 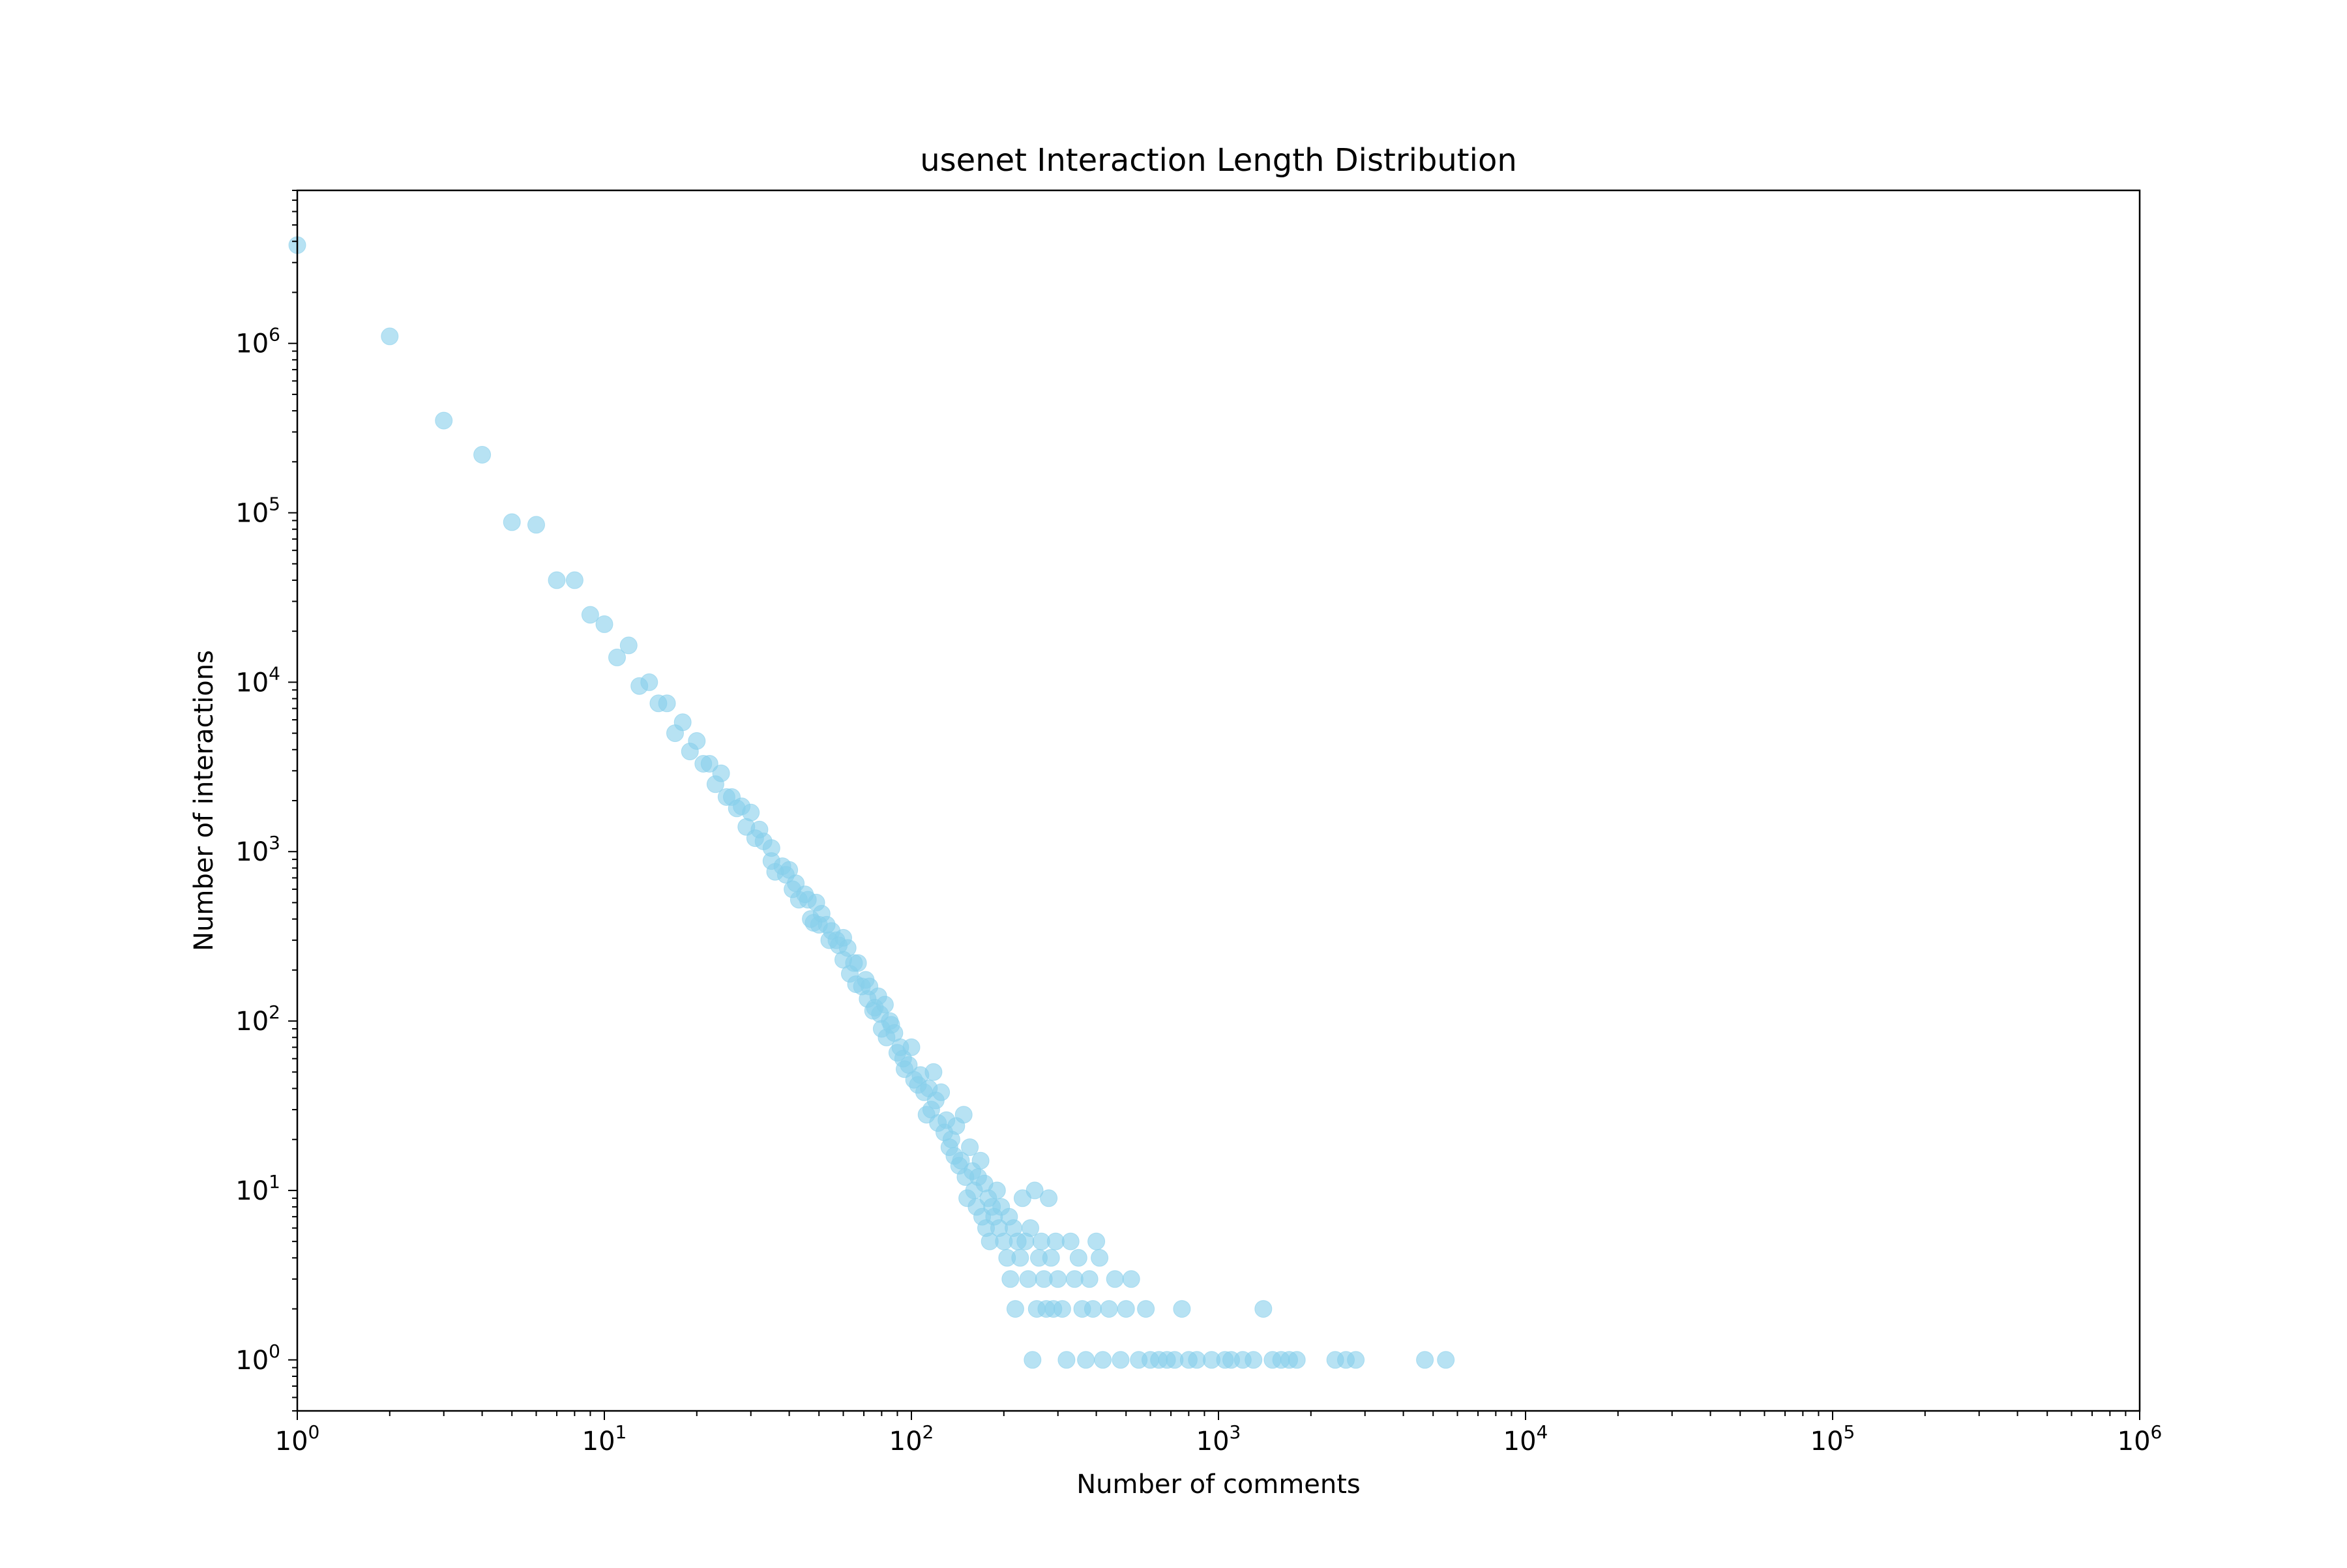 What do you see at coordinates (1218, 160) in the screenshot?
I see `chart-title: usenet Interaction Length Distribution` at bounding box center [1218, 160].